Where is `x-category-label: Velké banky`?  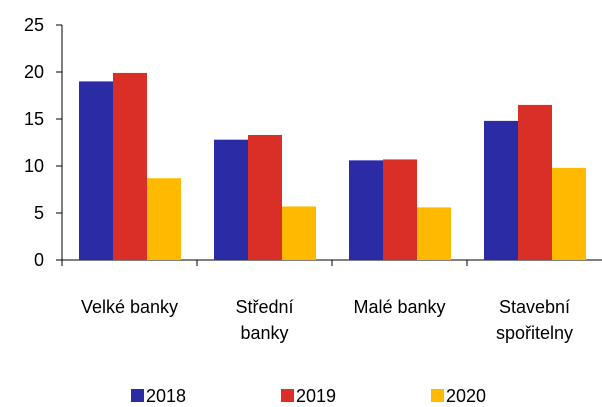
x-category-label: Velké banky is located at coordinates (129, 307).